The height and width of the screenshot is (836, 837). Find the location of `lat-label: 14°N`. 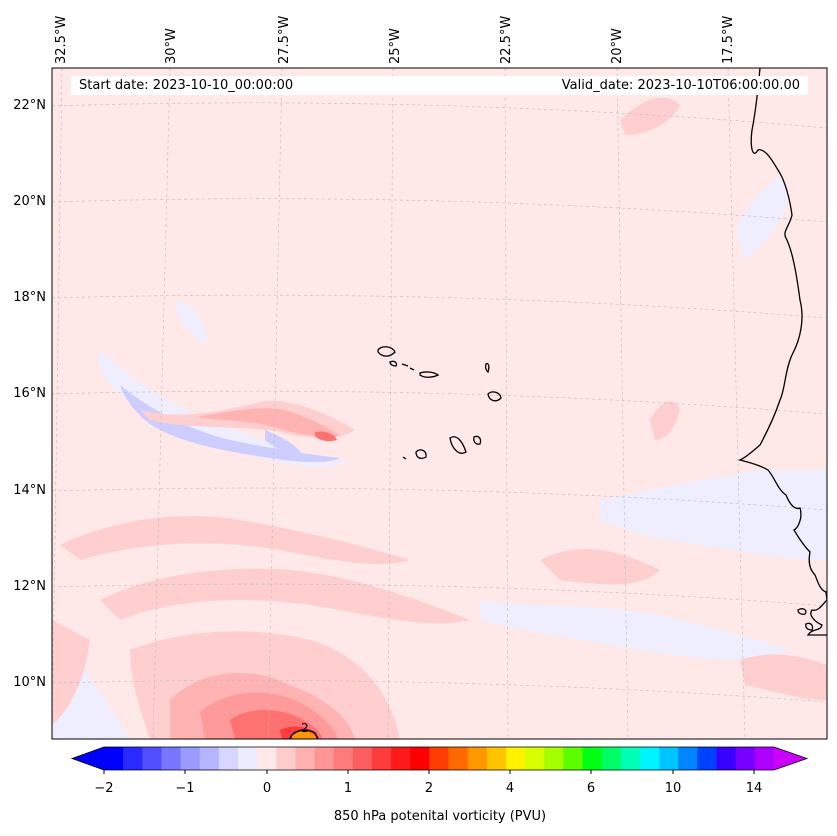

lat-label: 14°N is located at coordinates (29, 490).